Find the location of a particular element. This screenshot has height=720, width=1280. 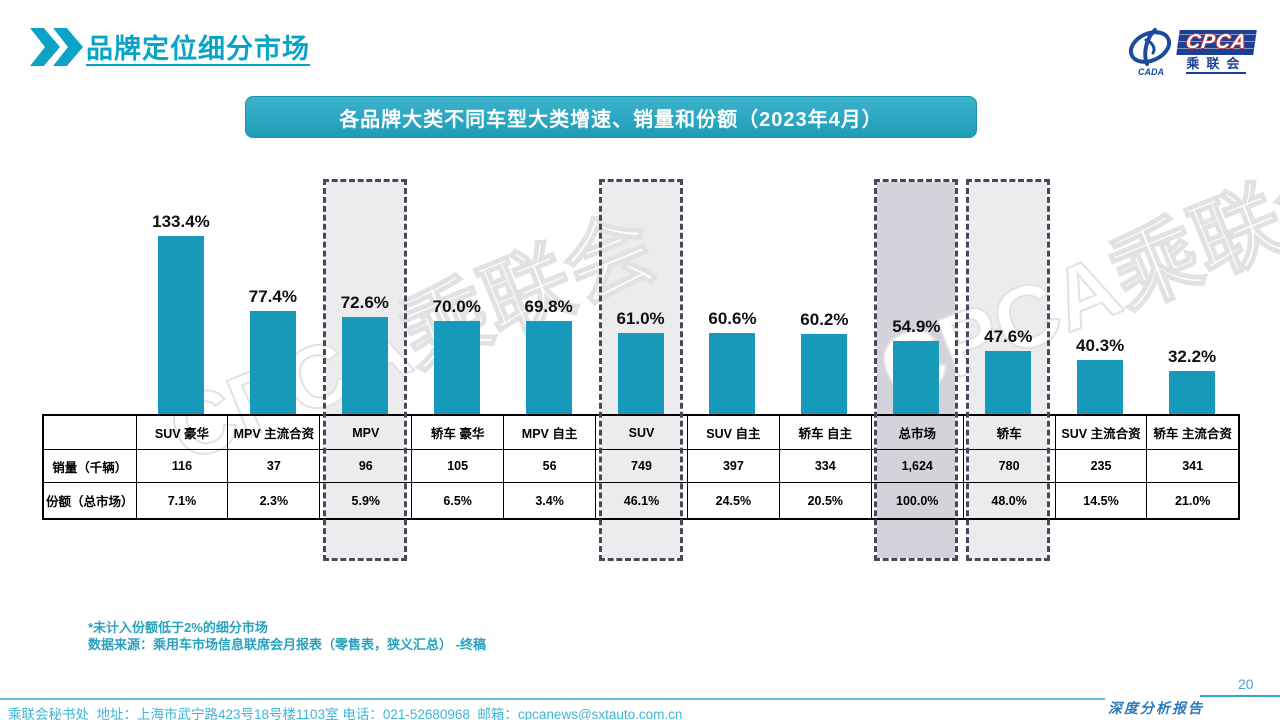

table-row-label: 销量（千辆） is located at coordinates (89, 466).